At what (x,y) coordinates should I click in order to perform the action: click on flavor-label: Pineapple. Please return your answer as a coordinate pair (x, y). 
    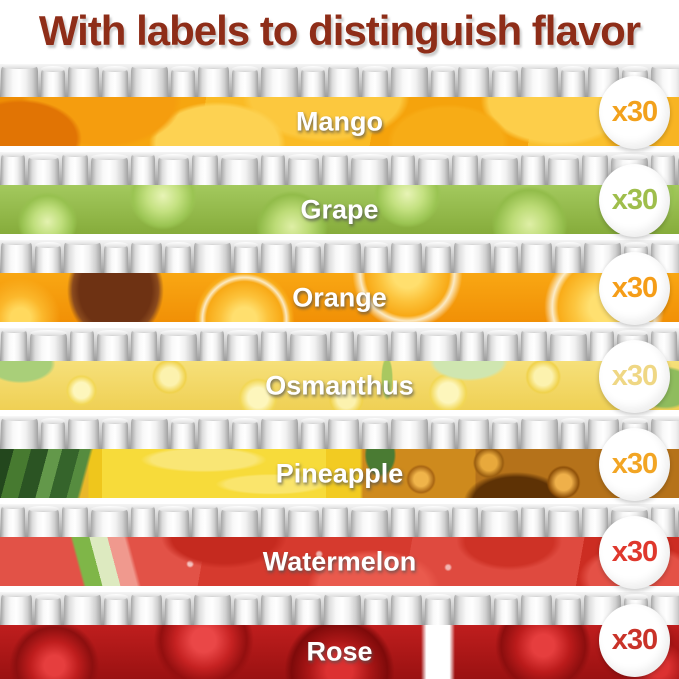
    Looking at the image, I should click on (339, 473).